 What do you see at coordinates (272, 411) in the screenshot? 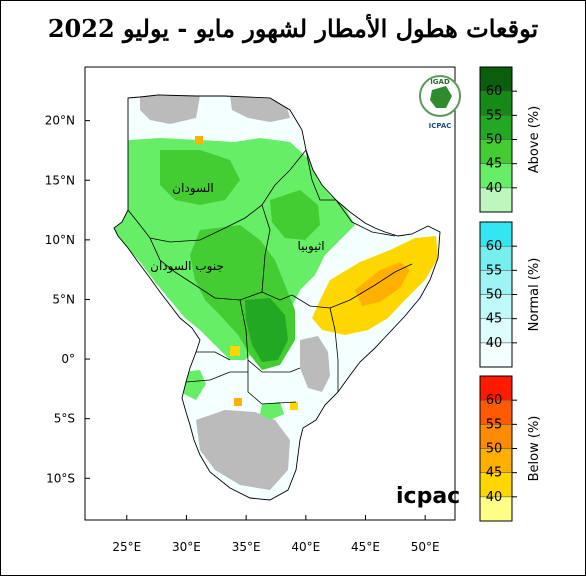
I see `above-patch-south` at bounding box center [272, 411].